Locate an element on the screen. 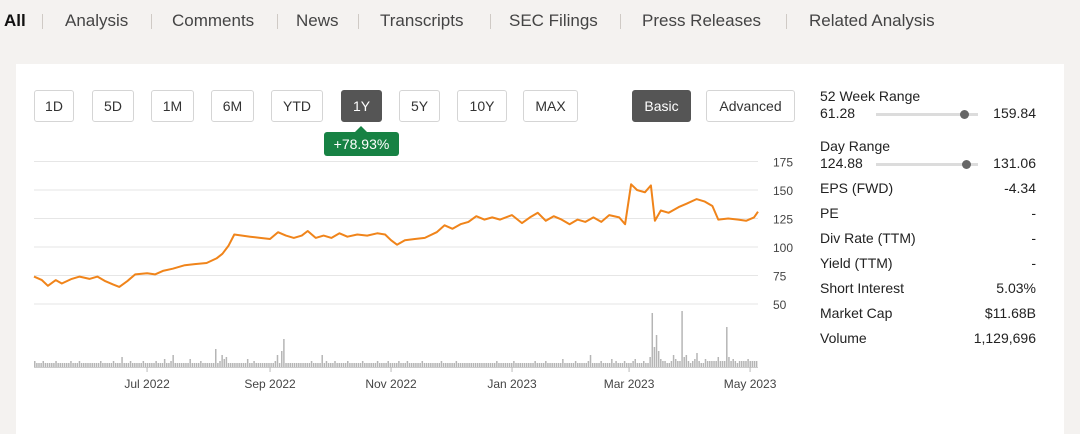  range-button-10y: 10Y is located at coordinates (482, 106).